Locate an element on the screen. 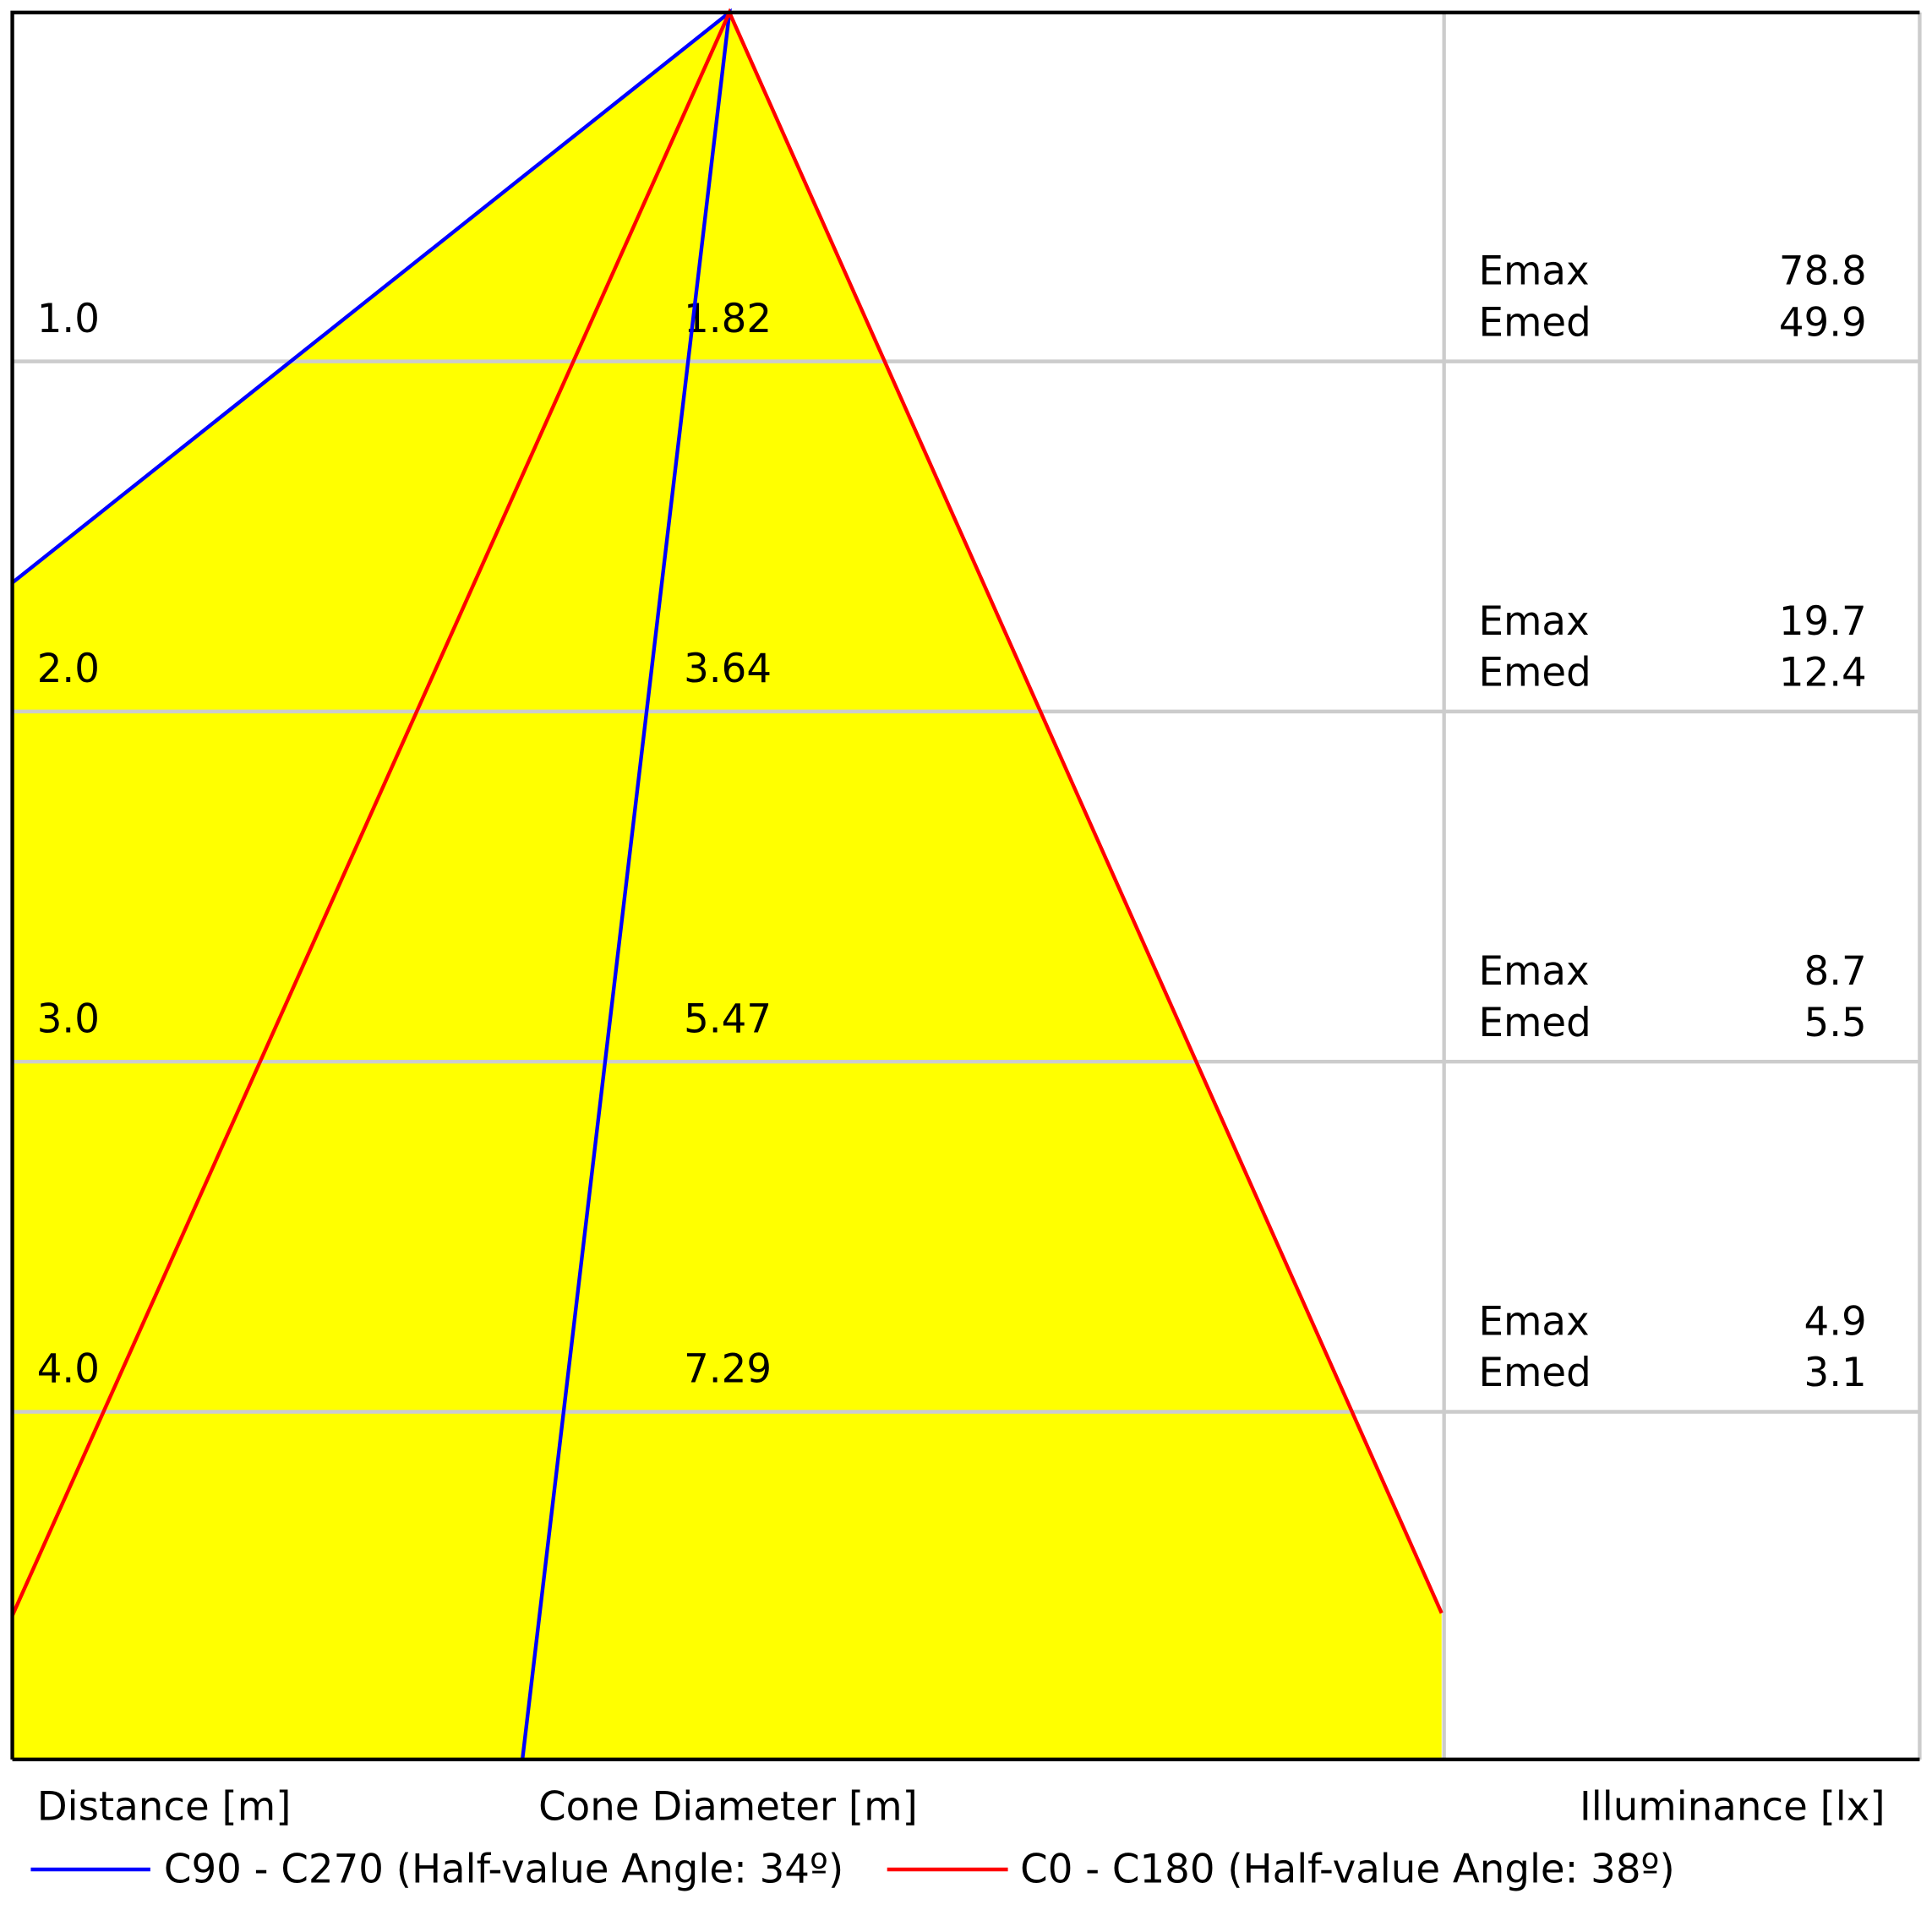 This screenshot has width=1932, height=1932. diameter-label: 7.29 is located at coordinates (728, 1368).